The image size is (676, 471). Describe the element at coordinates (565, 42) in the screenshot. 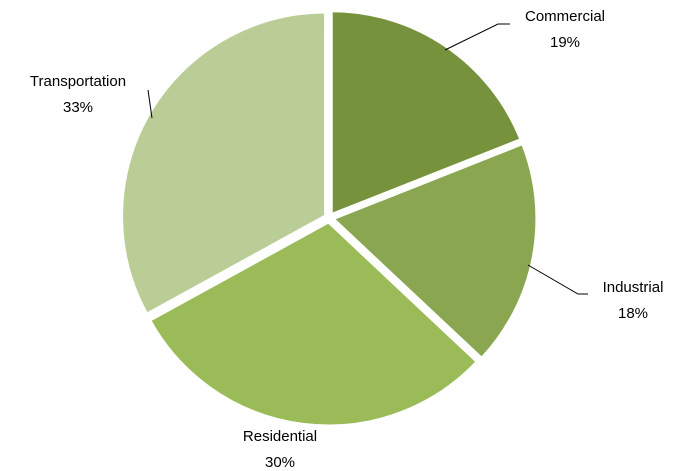

I see `slice-value-label: 19%` at that location.